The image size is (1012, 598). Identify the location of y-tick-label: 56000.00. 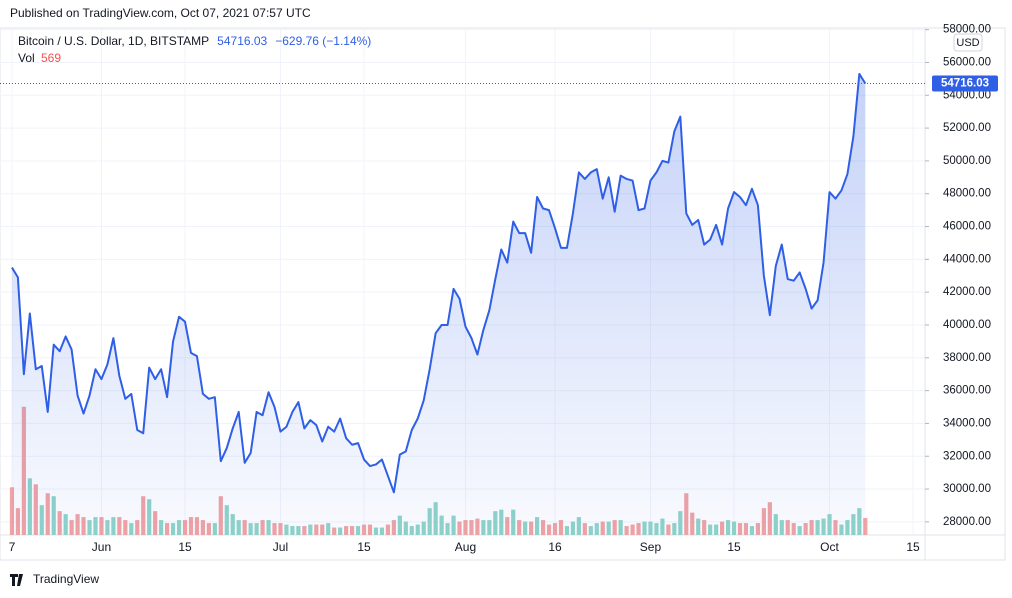
(967, 62).